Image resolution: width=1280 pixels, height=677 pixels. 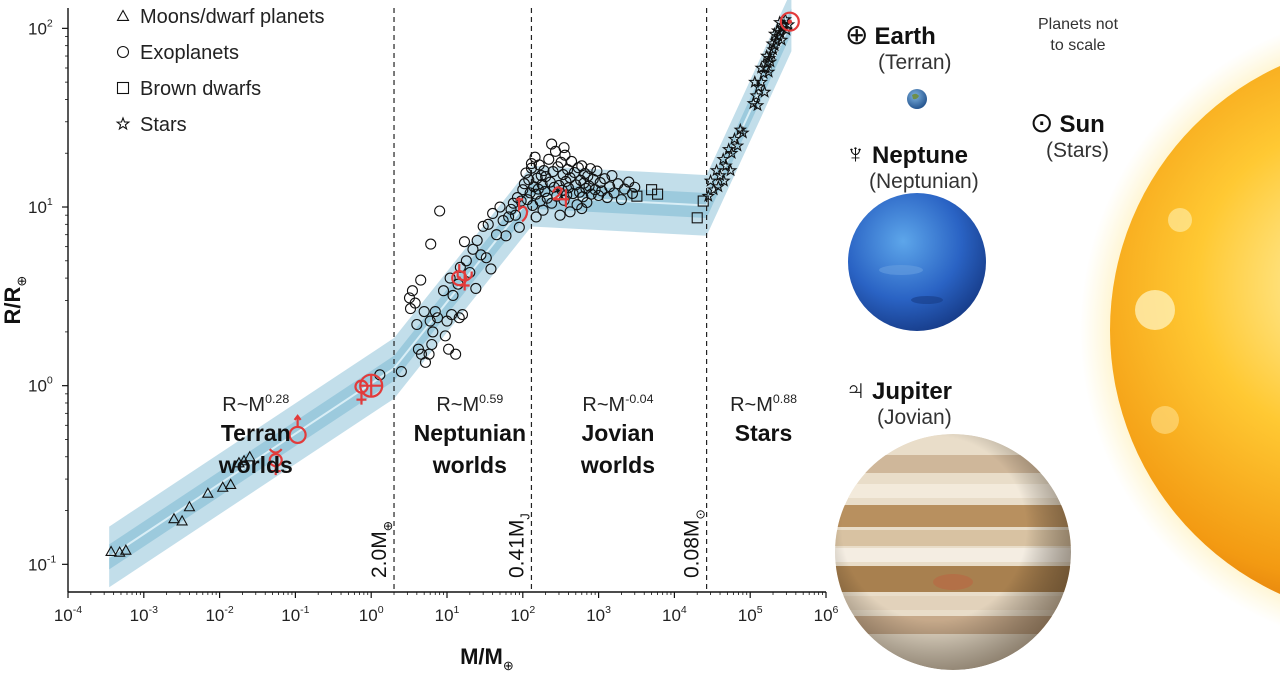 What do you see at coordinates (229, 610) in the screenshot?
I see `x-tick-label-exp: -2` at bounding box center [229, 610].